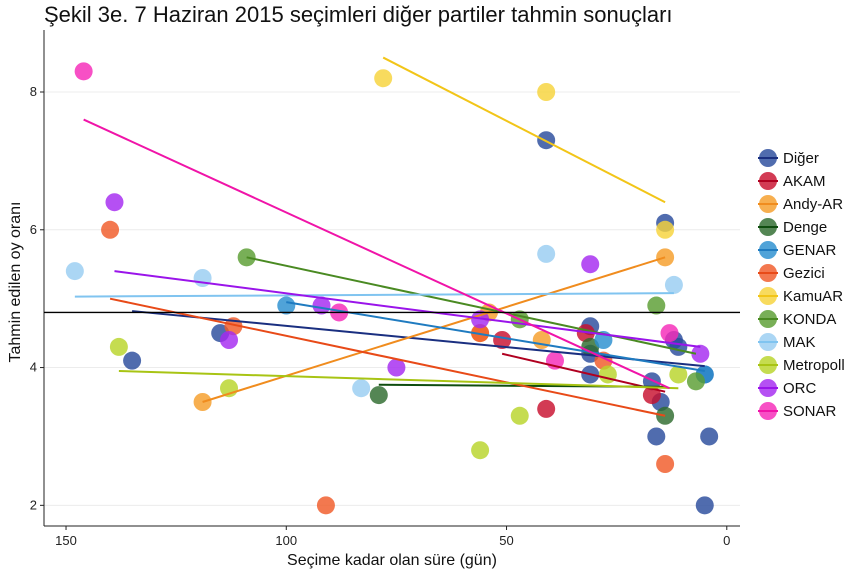 Image resolution: width=864 pixels, height=576 pixels. Describe the element at coordinates (813, 204) in the screenshot. I see `legend-label: Andy-AR` at that location.